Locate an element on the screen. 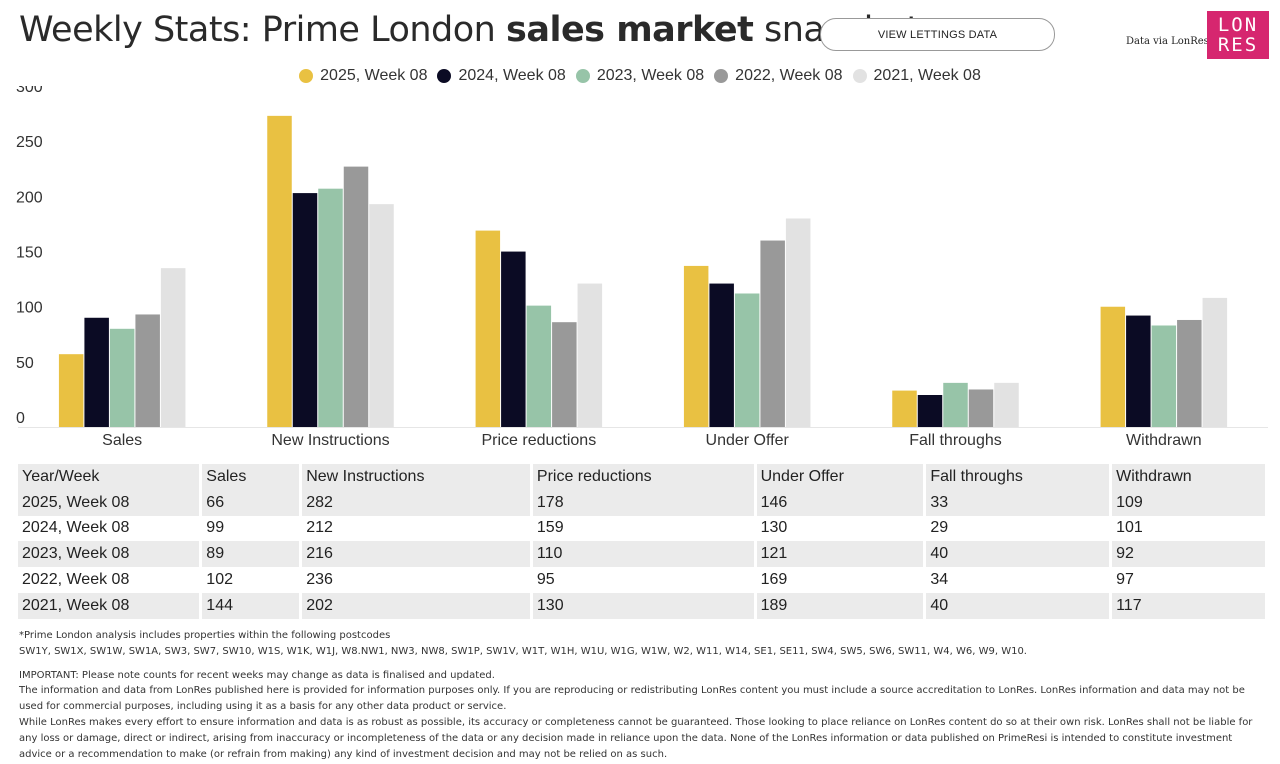  y-tick-label: 250 is located at coordinates (29, 142).